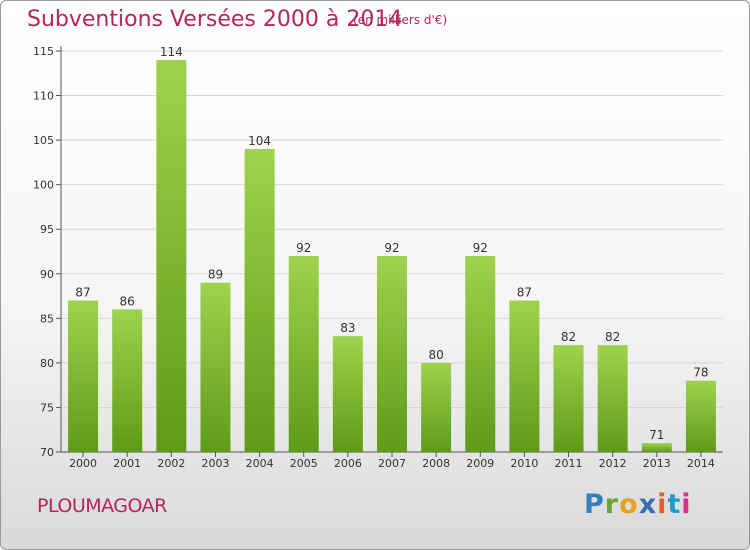 This screenshot has height=550, width=750. What do you see at coordinates (480, 463) in the screenshot?
I see `x-tick-label: 2009` at bounding box center [480, 463].